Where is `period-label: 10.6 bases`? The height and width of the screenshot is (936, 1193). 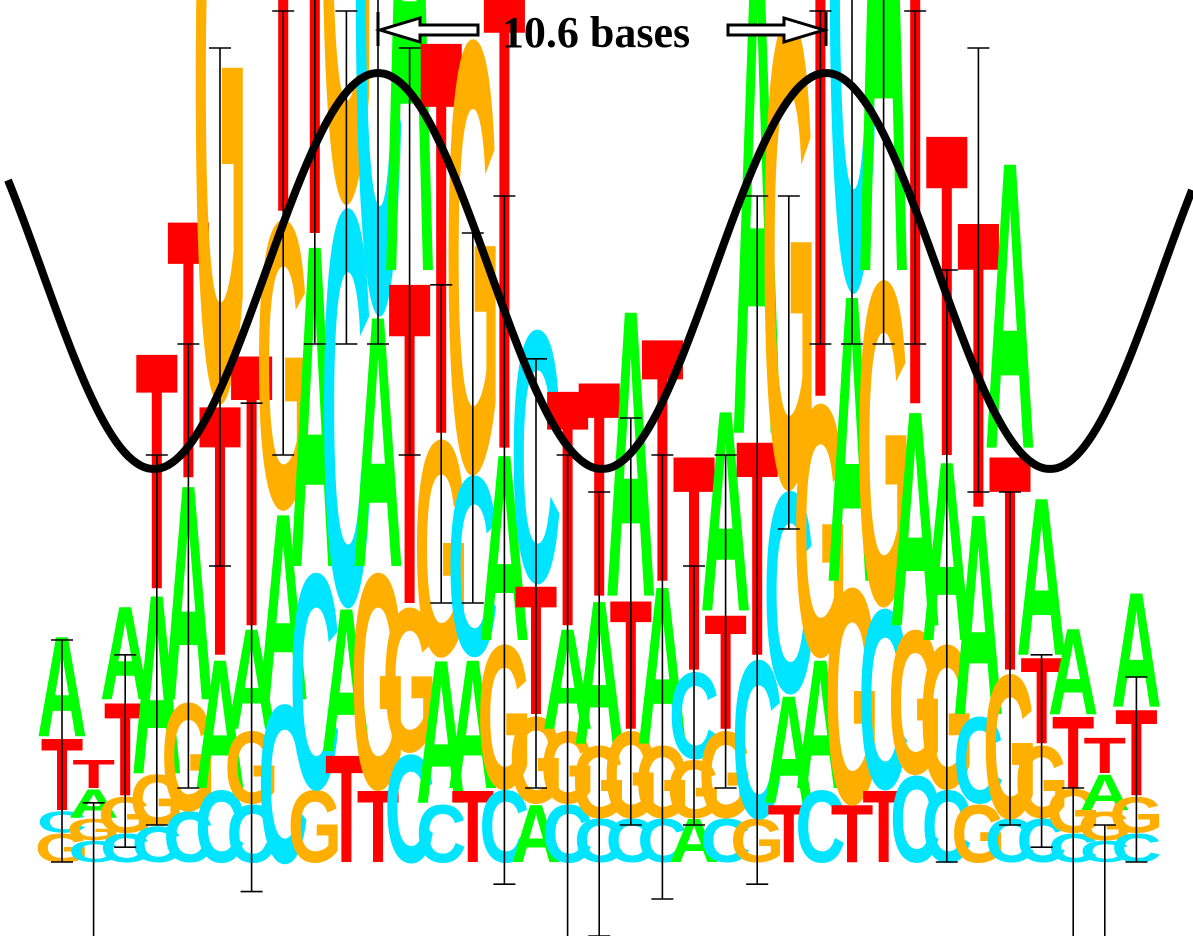
period-label: 10.6 bases is located at coordinates (596, 32).